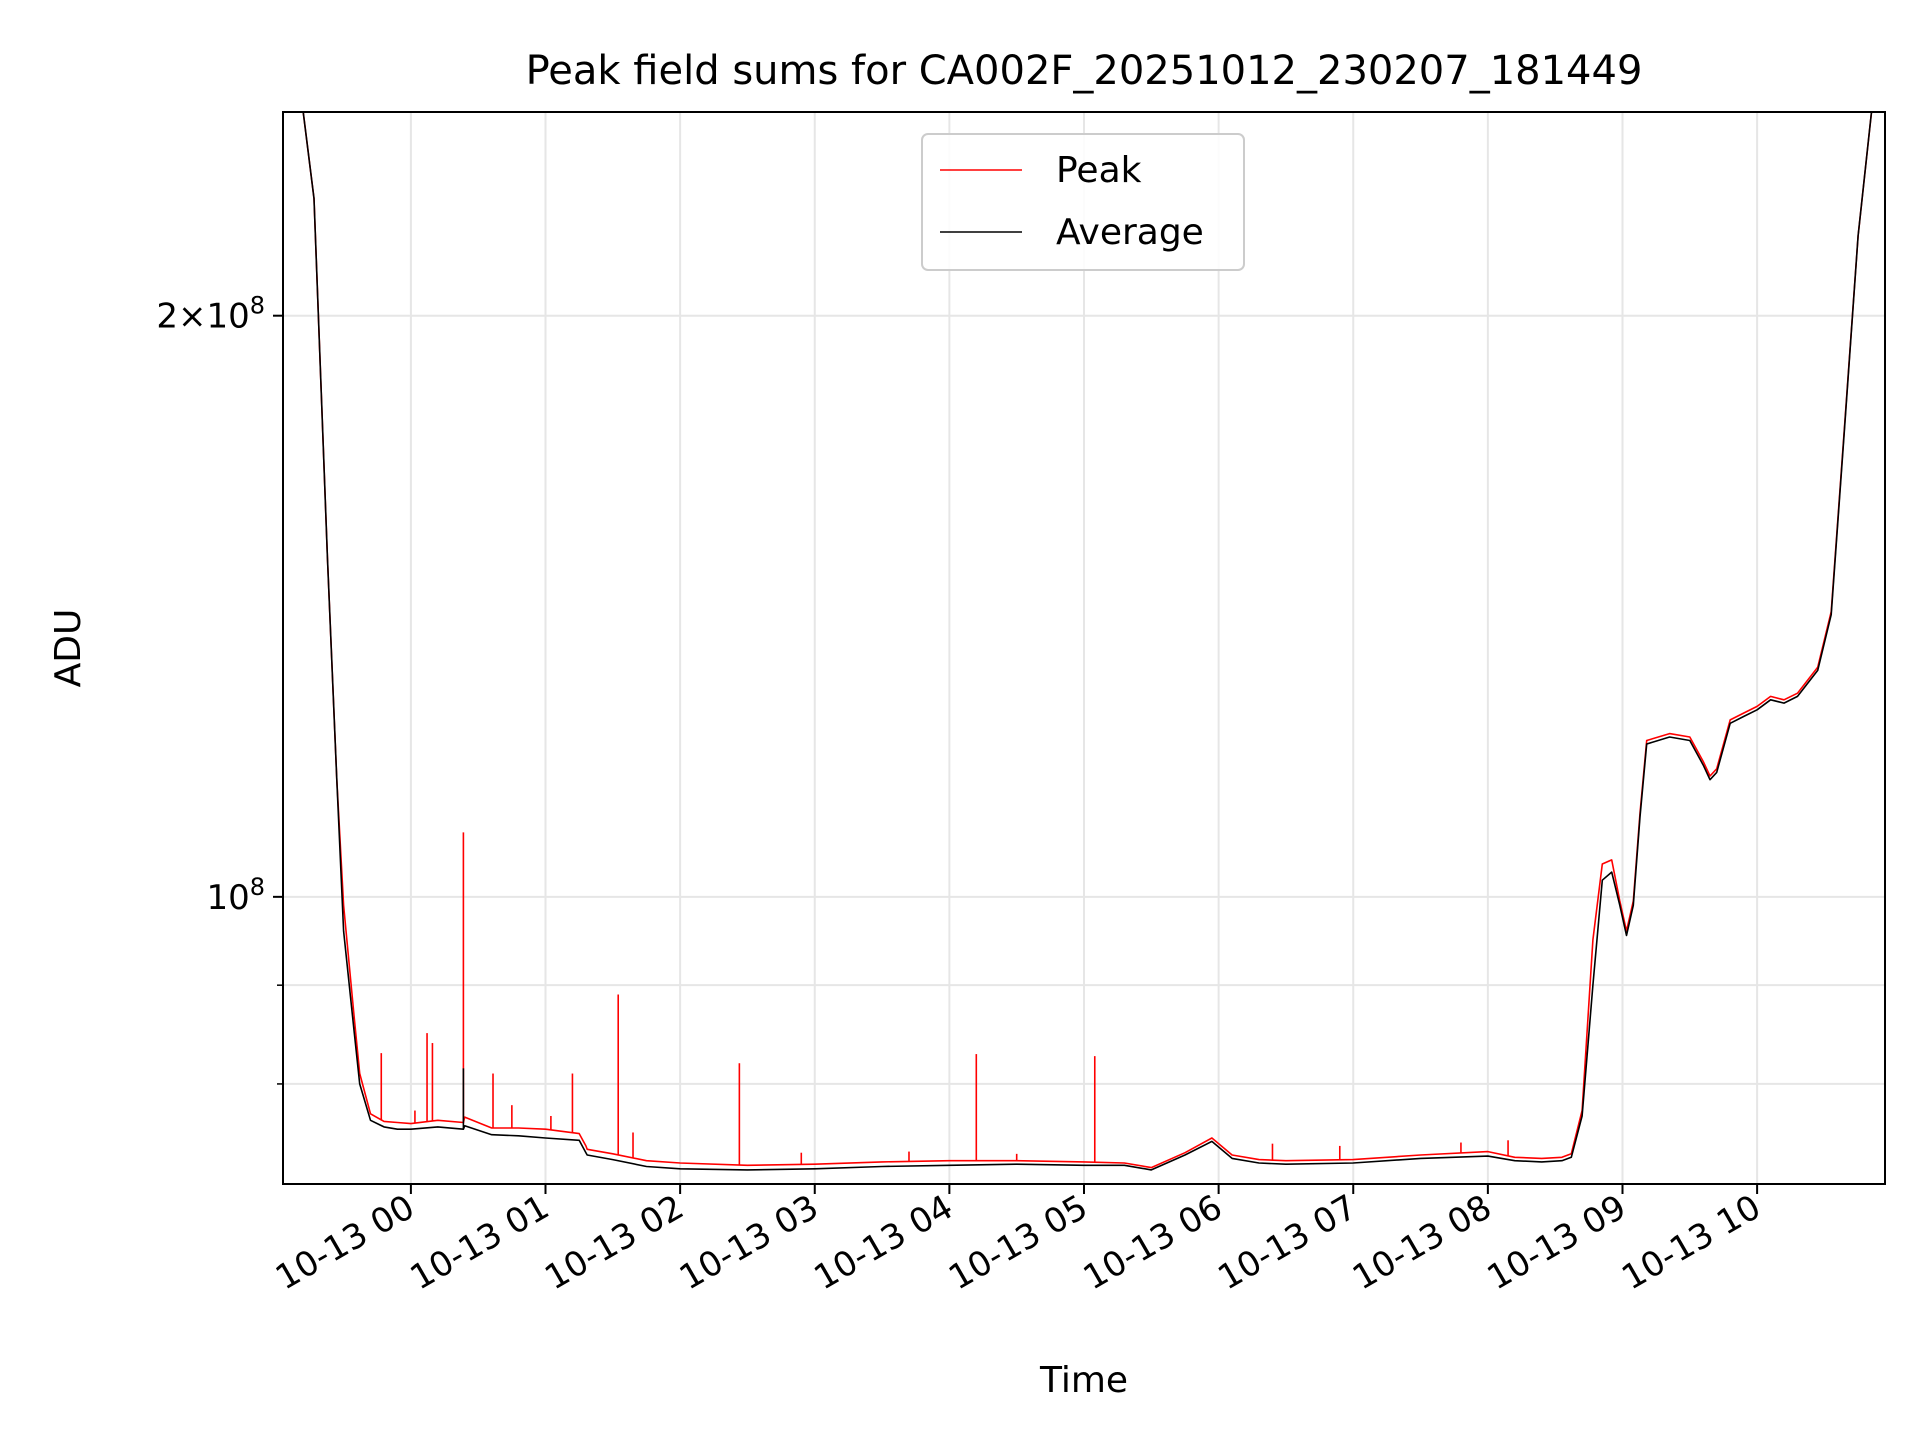 The height and width of the screenshot is (1440, 1920). I want to click on y-tick-multiplier: 2×, so click(181, 317).